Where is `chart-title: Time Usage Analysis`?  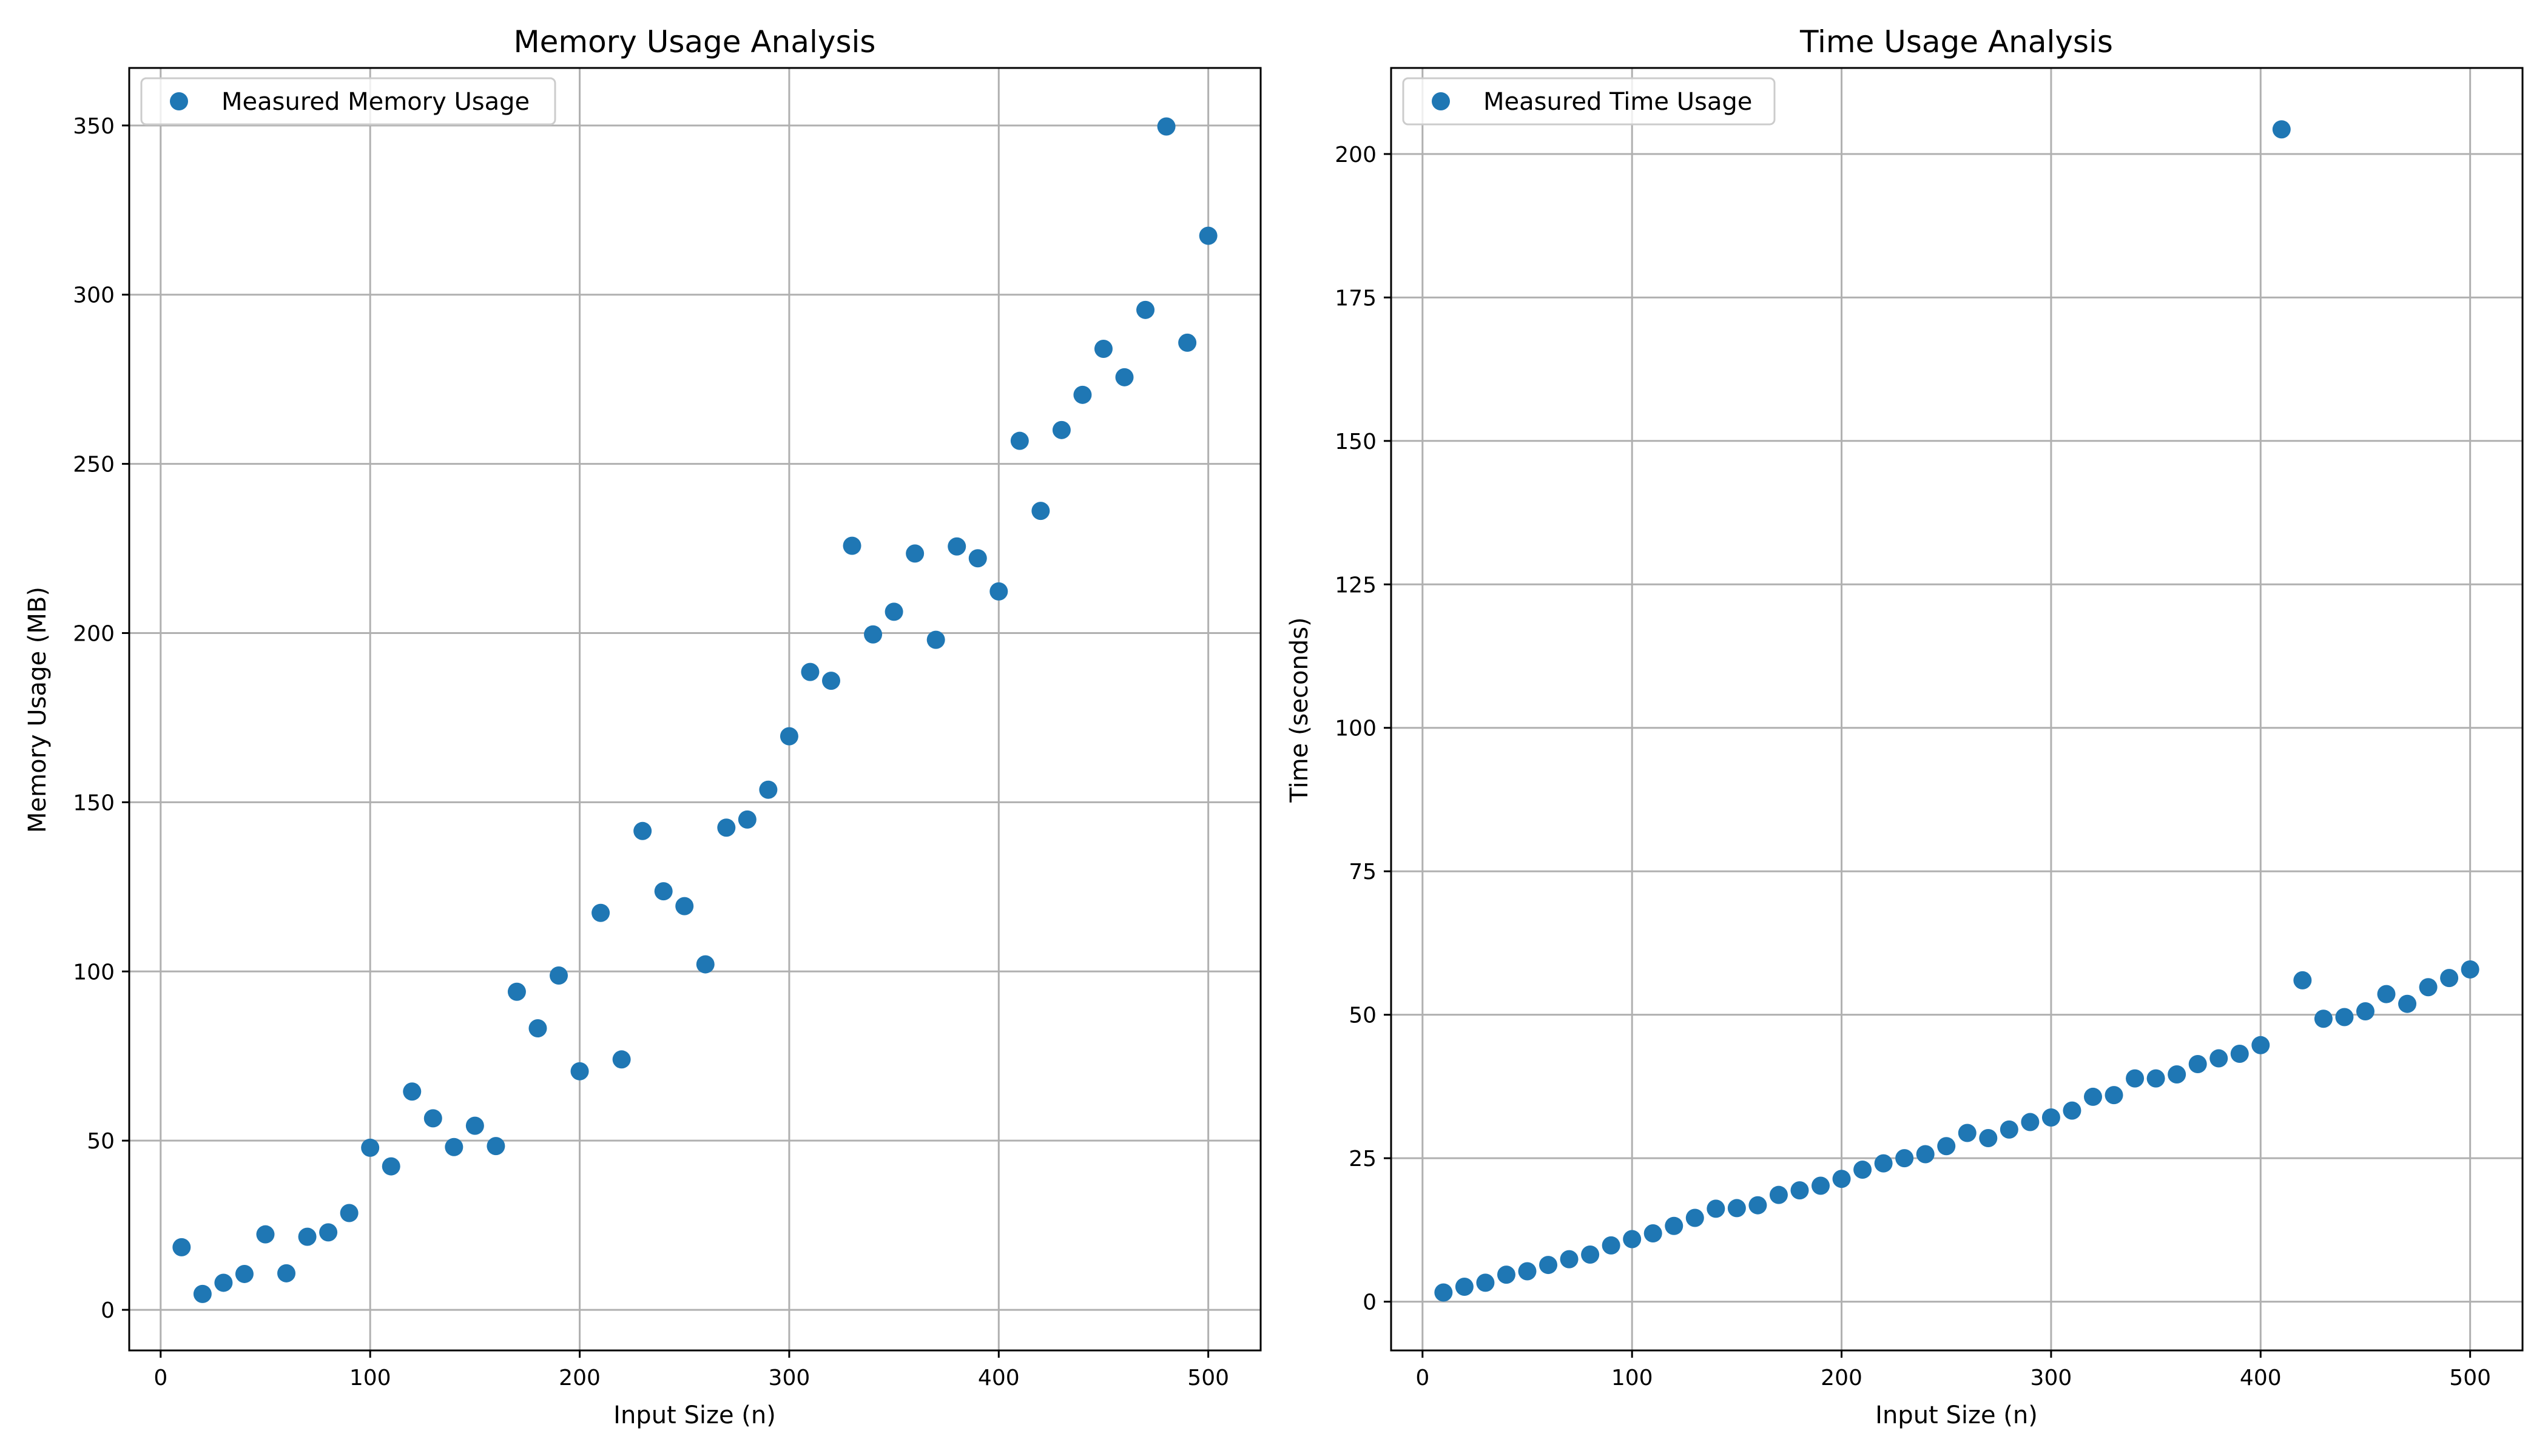
chart-title: Time Usage Analysis is located at coordinates (1956, 41).